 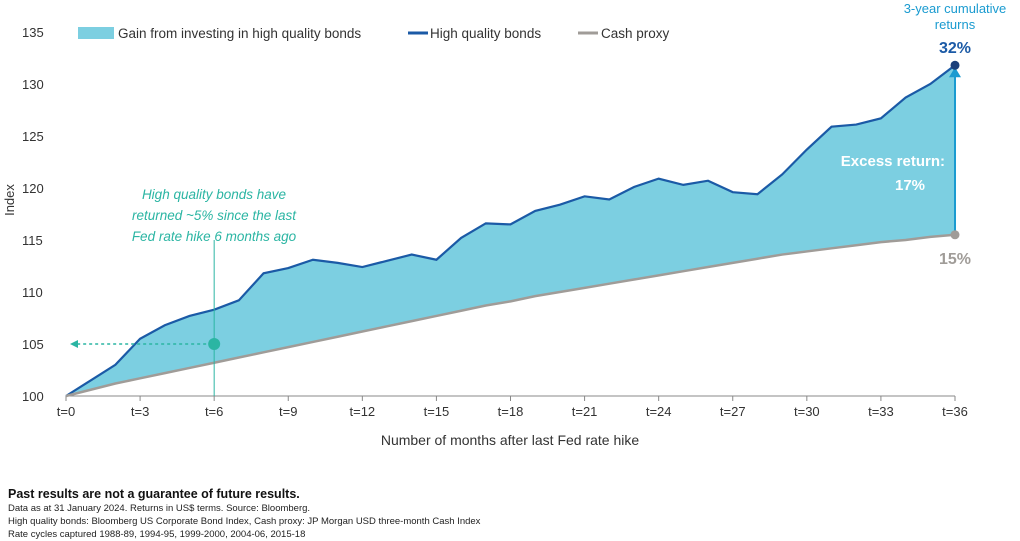 I want to click on legend-label: Cash proxy, so click(x=635, y=33).